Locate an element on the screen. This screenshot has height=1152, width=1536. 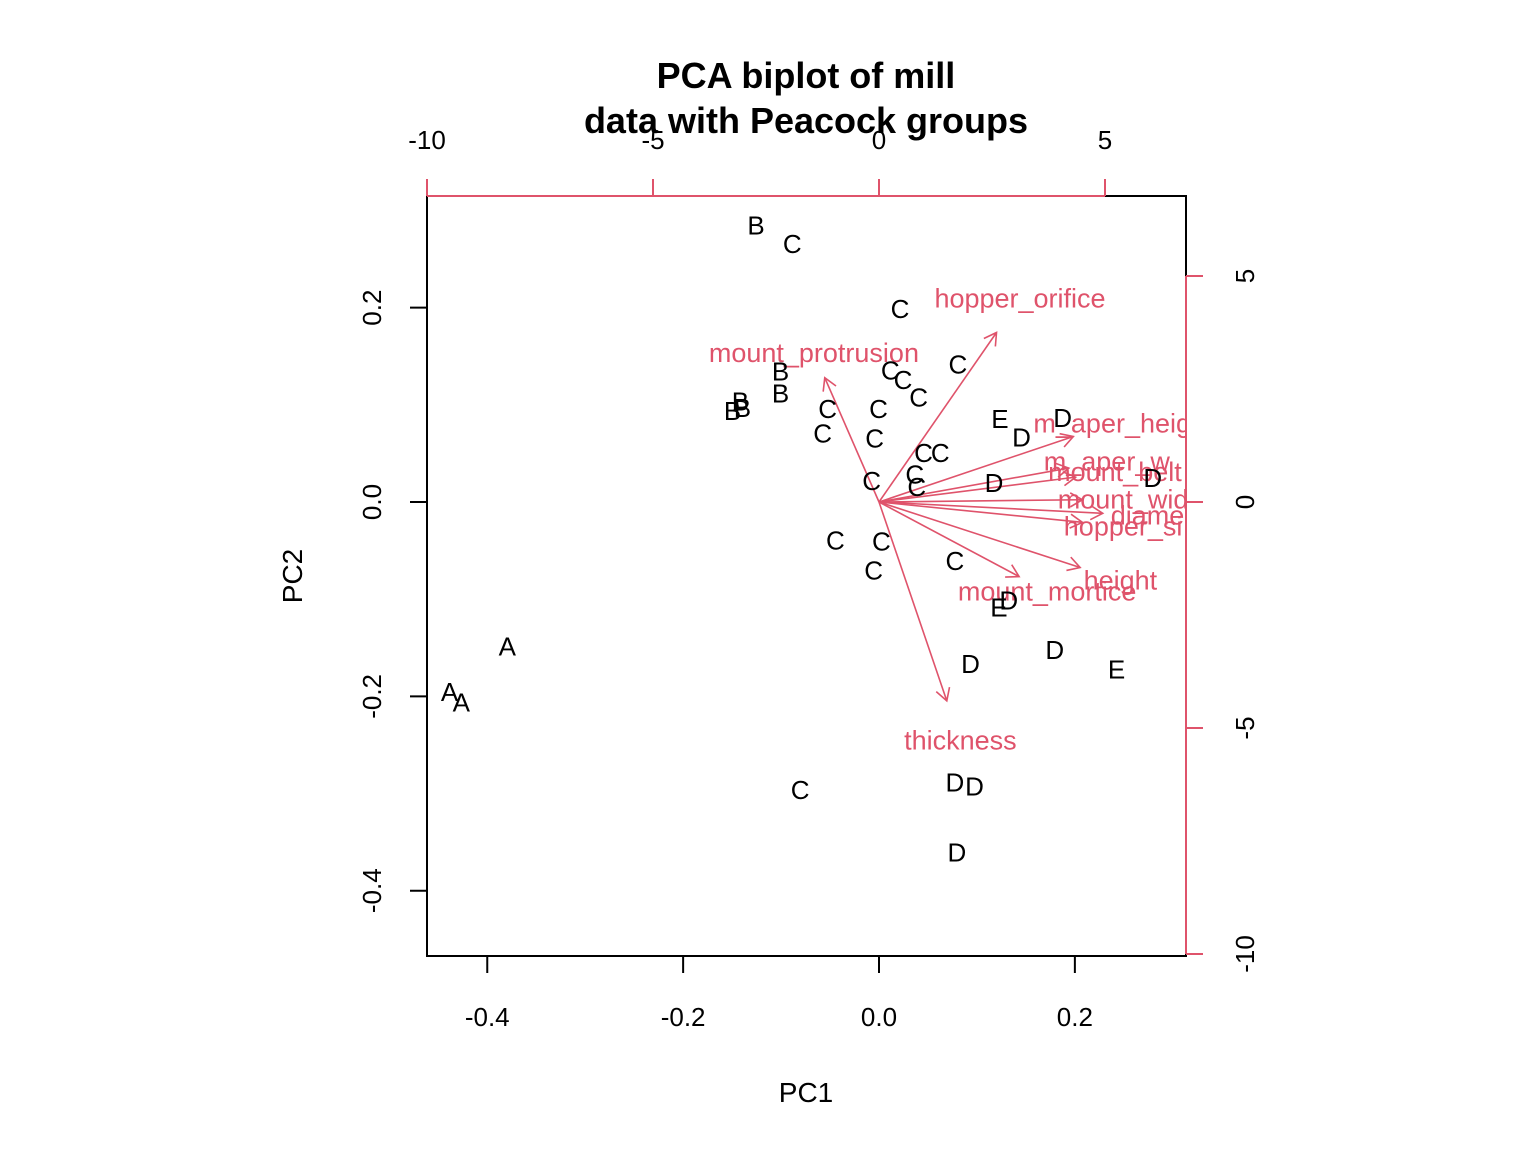
arrowhead-mount_protrusion is located at coordinates (829, 384).